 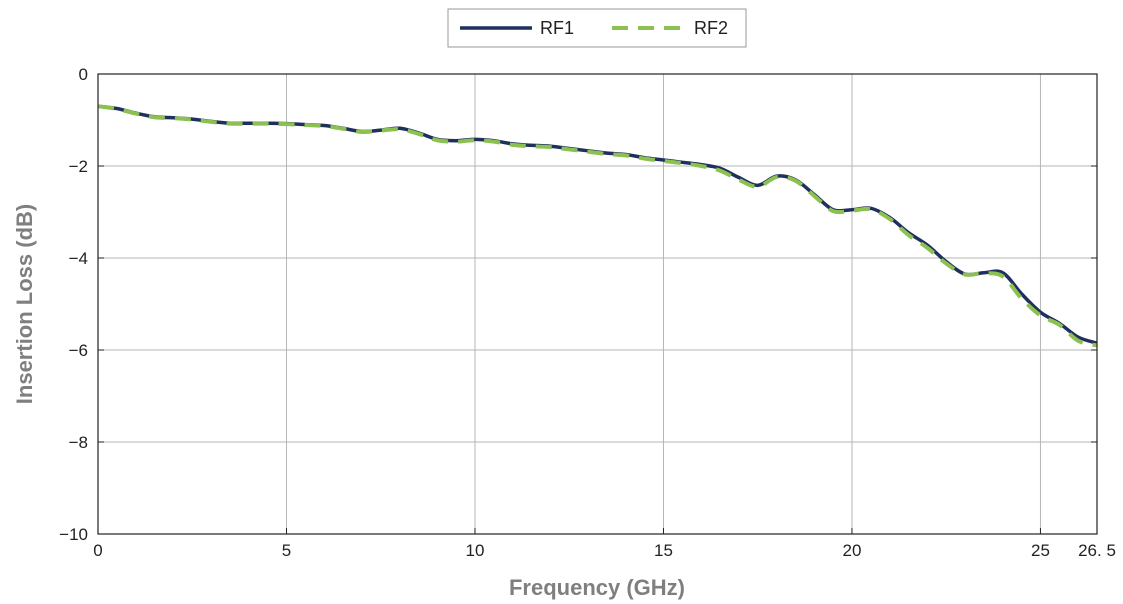 What do you see at coordinates (24, 304) in the screenshot?
I see `y-axis-title: Insertion Loss (dB)` at bounding box center [24, 304].